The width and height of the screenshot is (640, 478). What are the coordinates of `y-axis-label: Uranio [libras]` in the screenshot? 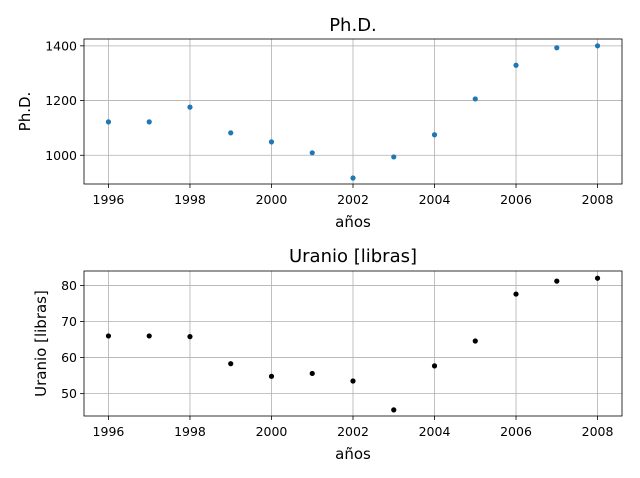 It's located at (41, 343).